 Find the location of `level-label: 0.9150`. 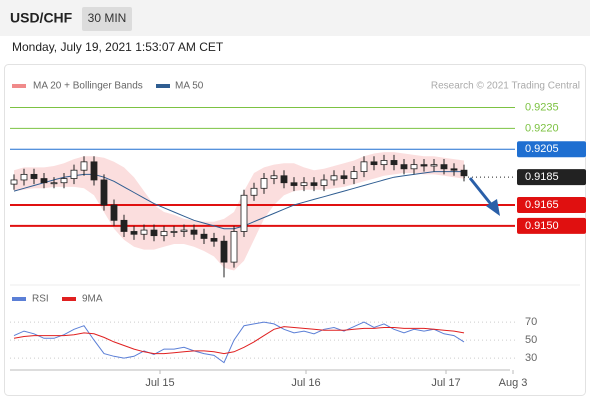

level-label: 0.9150 is located at coordinates (542, 226).